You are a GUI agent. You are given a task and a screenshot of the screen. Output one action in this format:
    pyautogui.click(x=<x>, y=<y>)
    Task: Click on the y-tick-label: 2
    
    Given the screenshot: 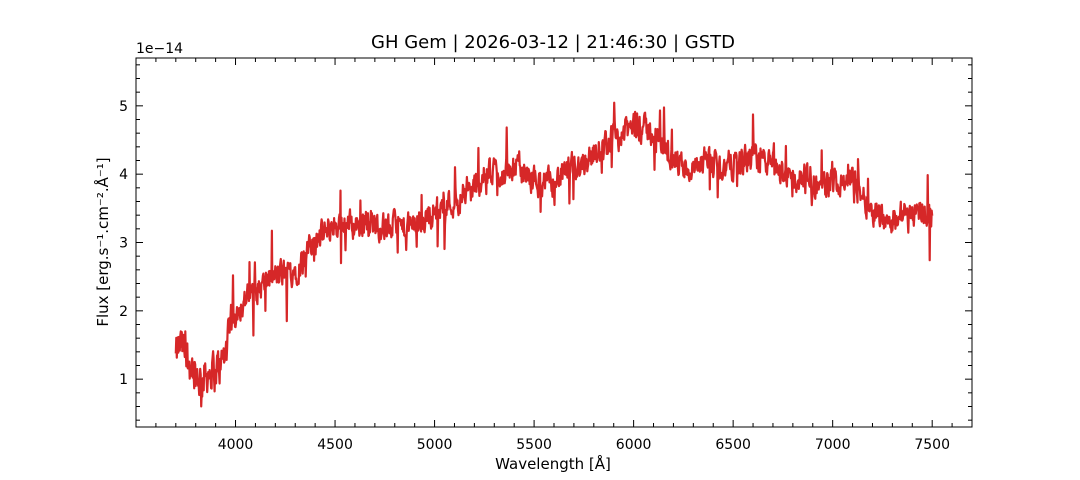 What is the action you would take?
    pyautogui.click(x=123, y=312)
    